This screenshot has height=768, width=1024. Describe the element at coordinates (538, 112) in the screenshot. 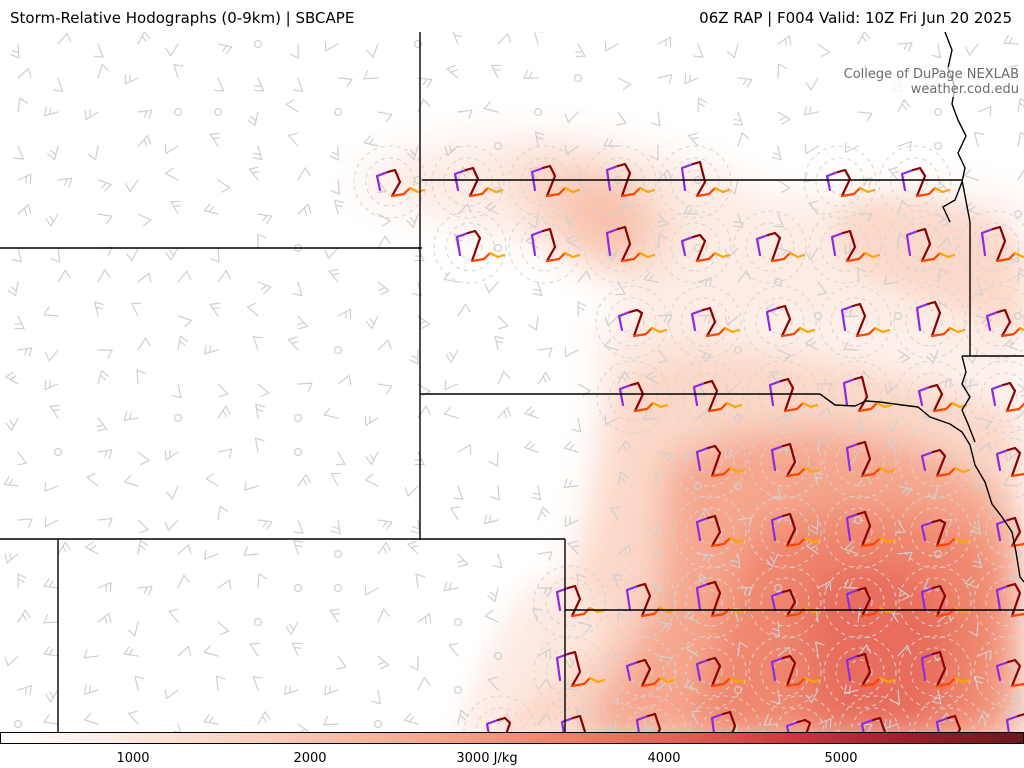

I see `calm-wind-circle` at that location.